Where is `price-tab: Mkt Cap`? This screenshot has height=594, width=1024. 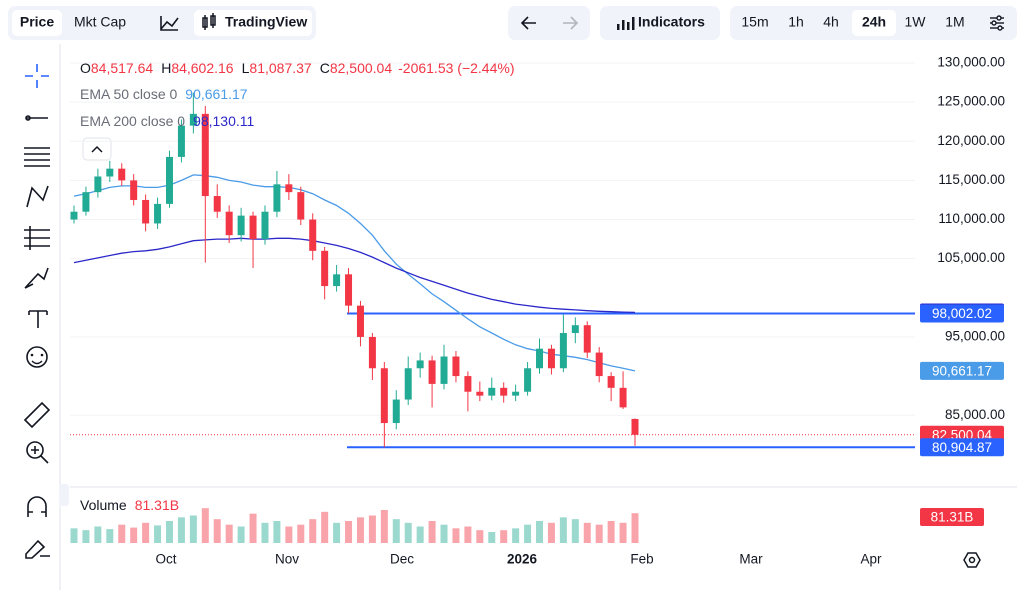 price-tab: Mkt Cap is located at coordinates (100, 22).